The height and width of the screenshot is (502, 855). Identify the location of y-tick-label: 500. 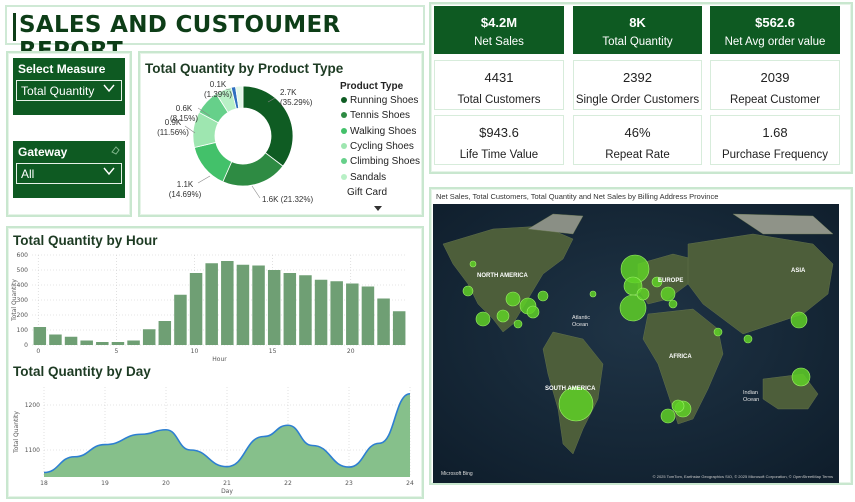
(23, 270).